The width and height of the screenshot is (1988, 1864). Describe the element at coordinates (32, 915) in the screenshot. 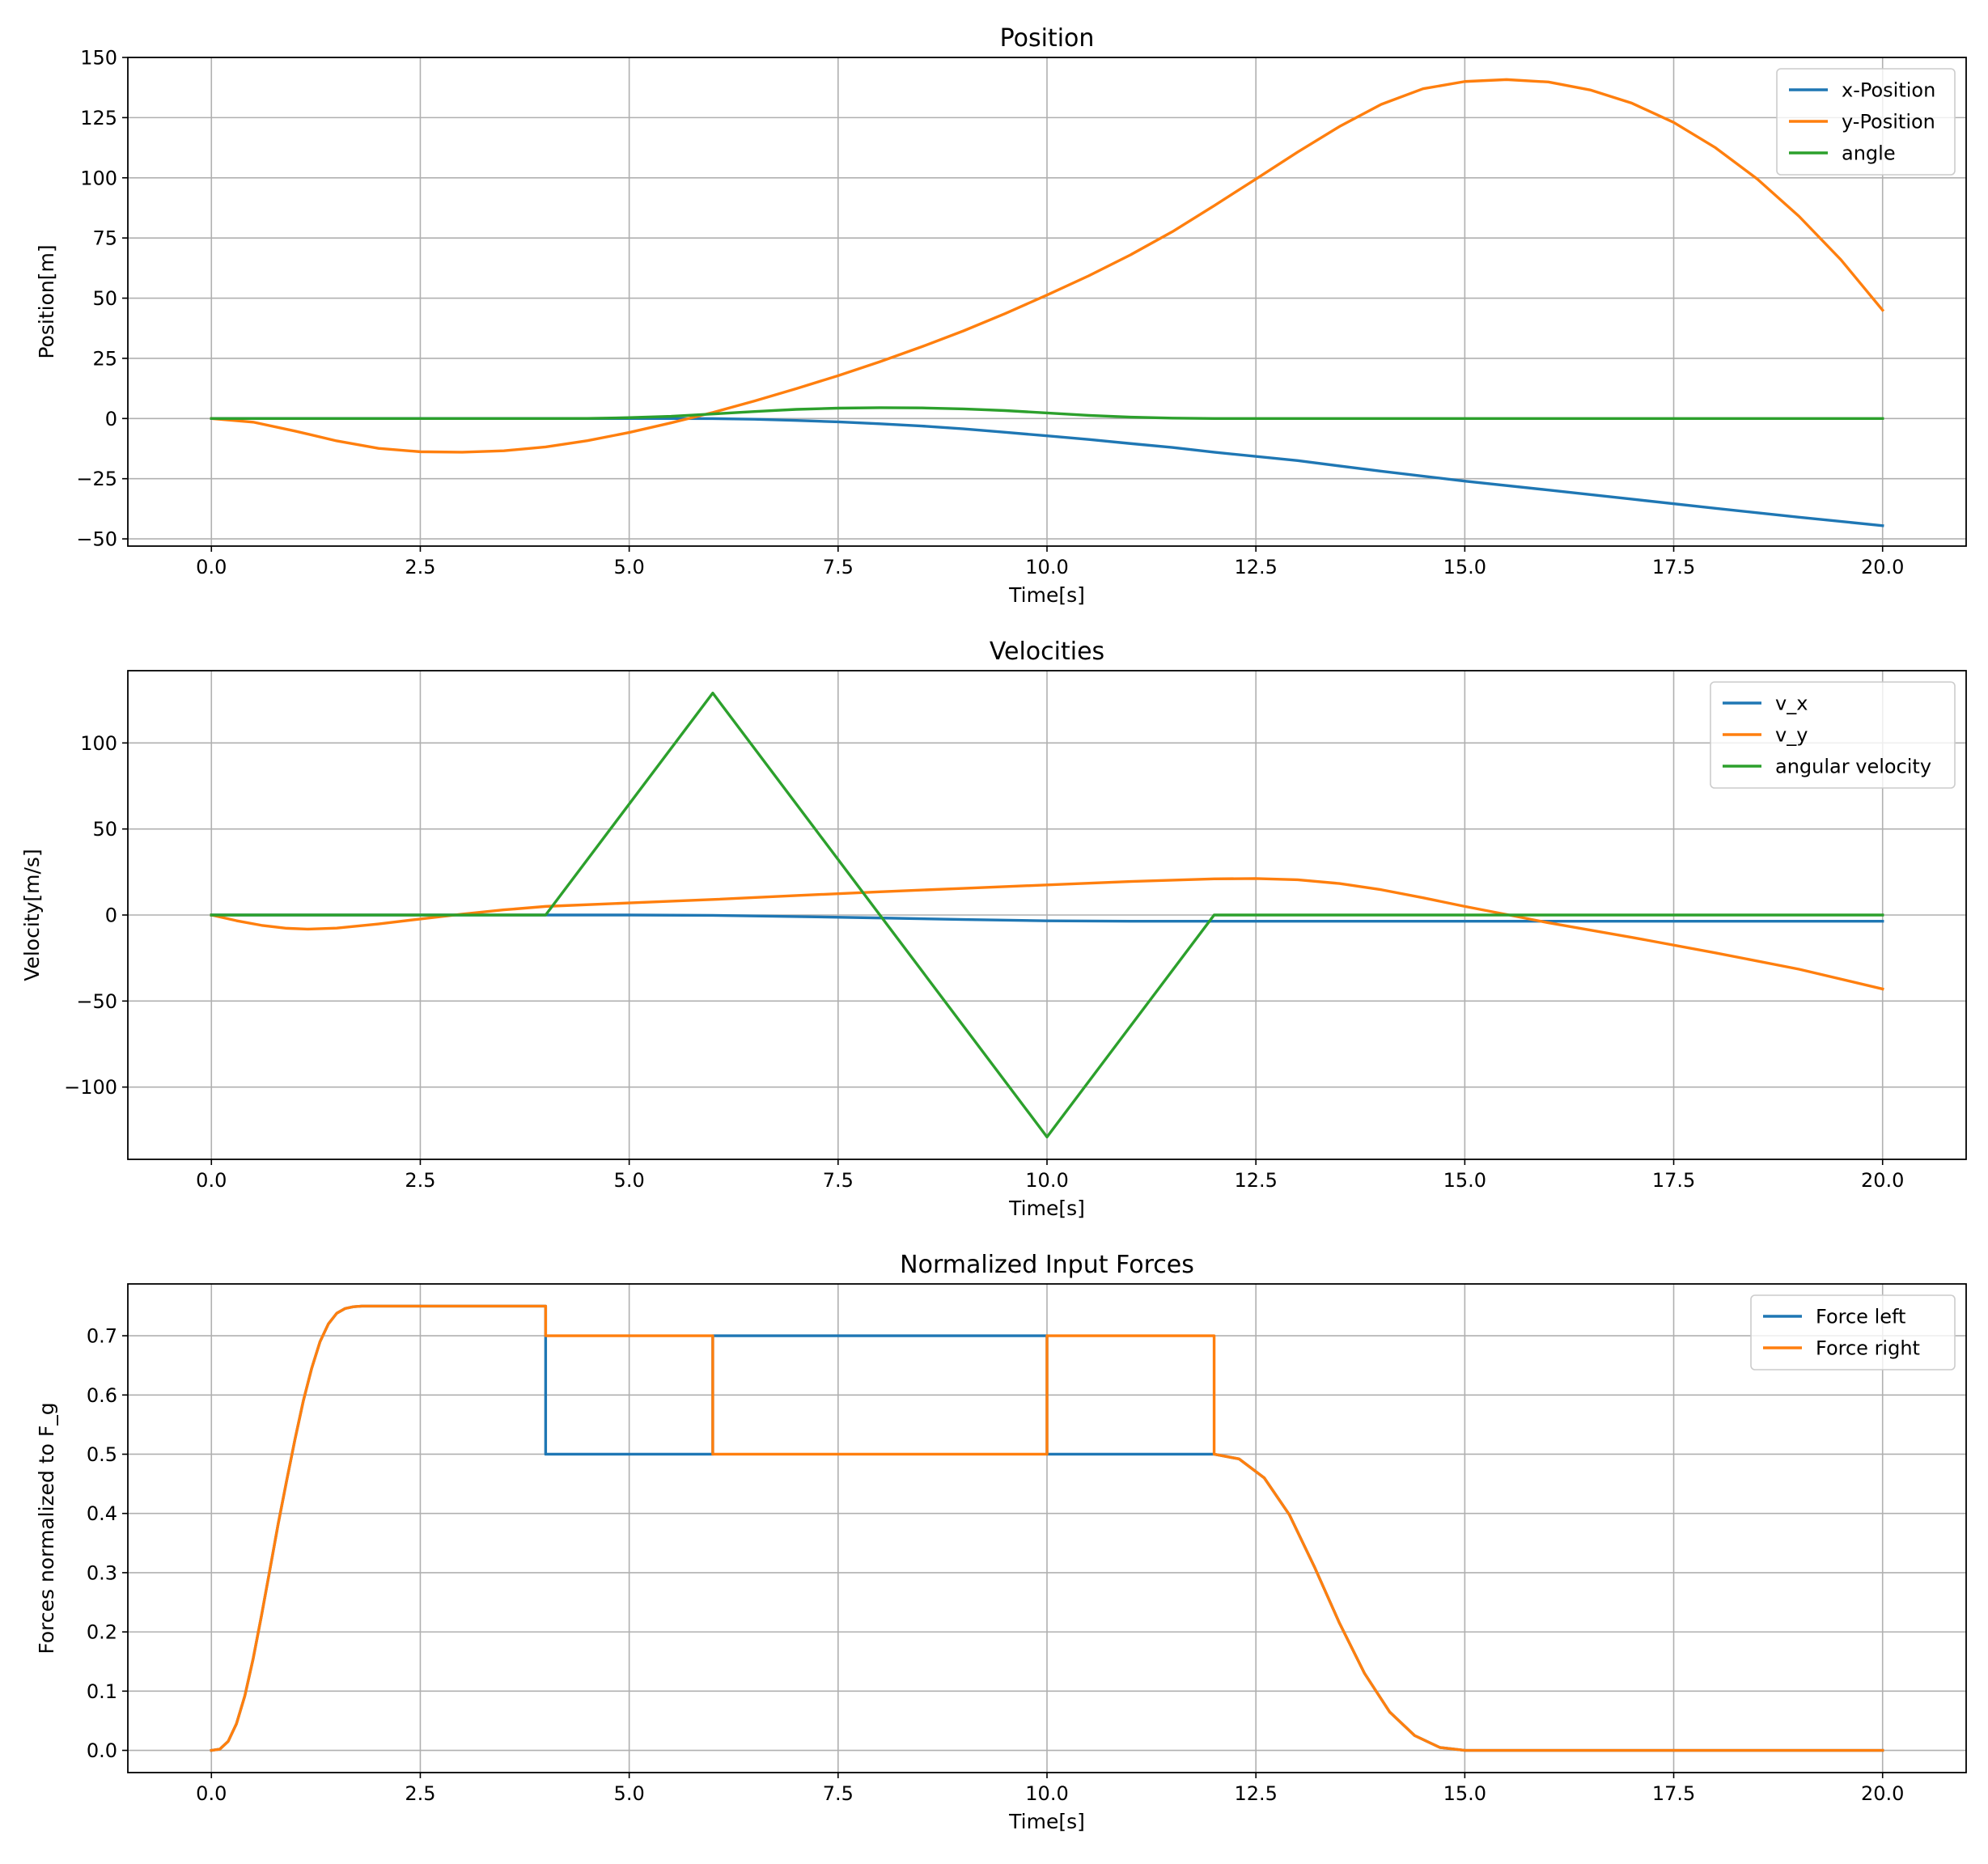

I see `y-axis-label: Velocity[m/s]` at that location.